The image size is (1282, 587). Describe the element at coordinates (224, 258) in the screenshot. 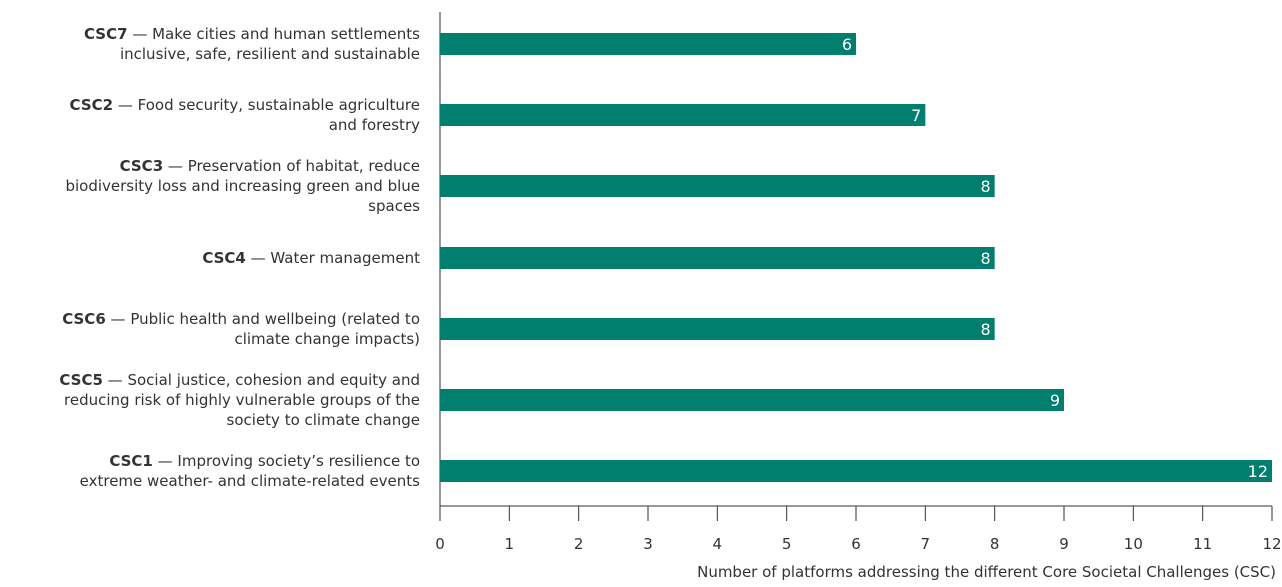

I see `category-code: CSC4` at that location.